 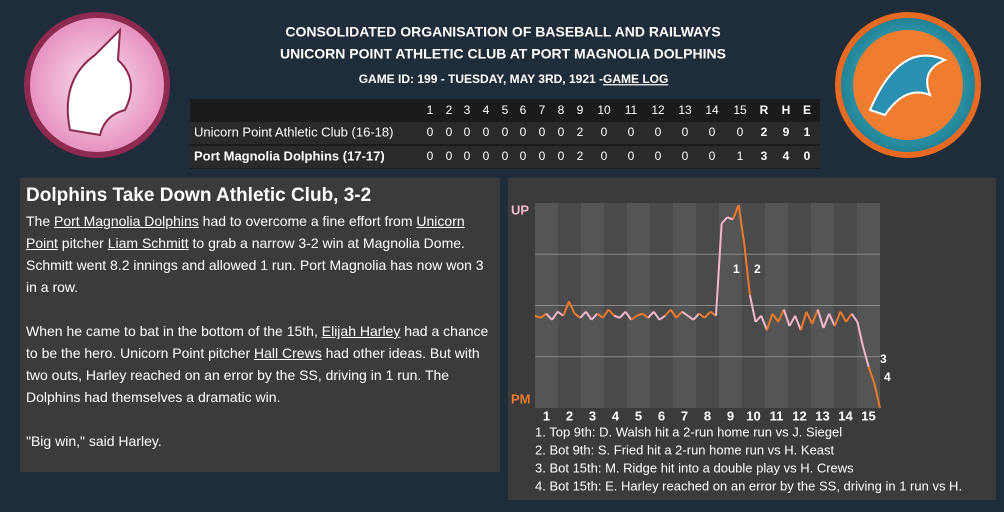 What do you see at coordinates (764, 156) in the screenshot?
I see `score-cell: 3` at bounding box center [764, 156].